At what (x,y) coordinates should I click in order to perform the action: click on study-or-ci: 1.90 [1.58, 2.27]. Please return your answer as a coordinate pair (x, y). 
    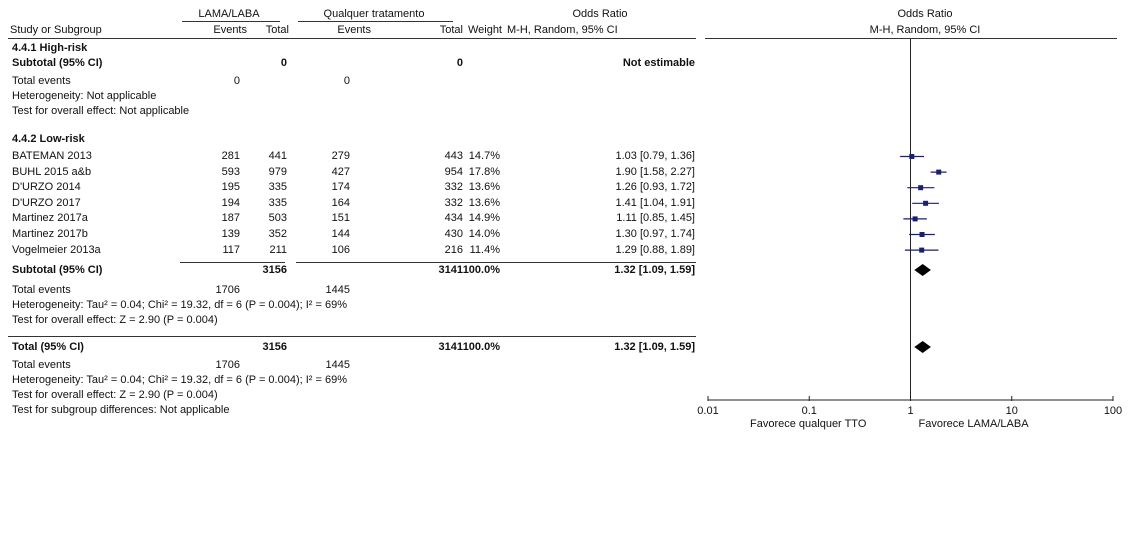
    Looking at the image, I should click on (655, 171).